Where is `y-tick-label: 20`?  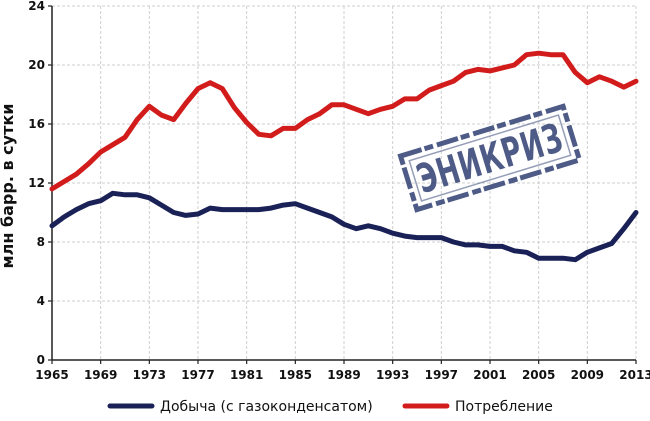 y-tick-label: 20 is located at coordinates (36, 65).